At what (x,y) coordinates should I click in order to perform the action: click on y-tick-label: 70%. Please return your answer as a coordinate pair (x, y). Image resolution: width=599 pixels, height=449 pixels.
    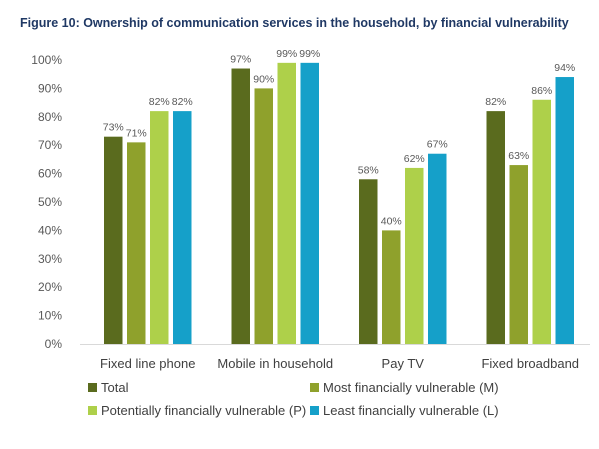
    Looking at the image, I should click on (50, 145).